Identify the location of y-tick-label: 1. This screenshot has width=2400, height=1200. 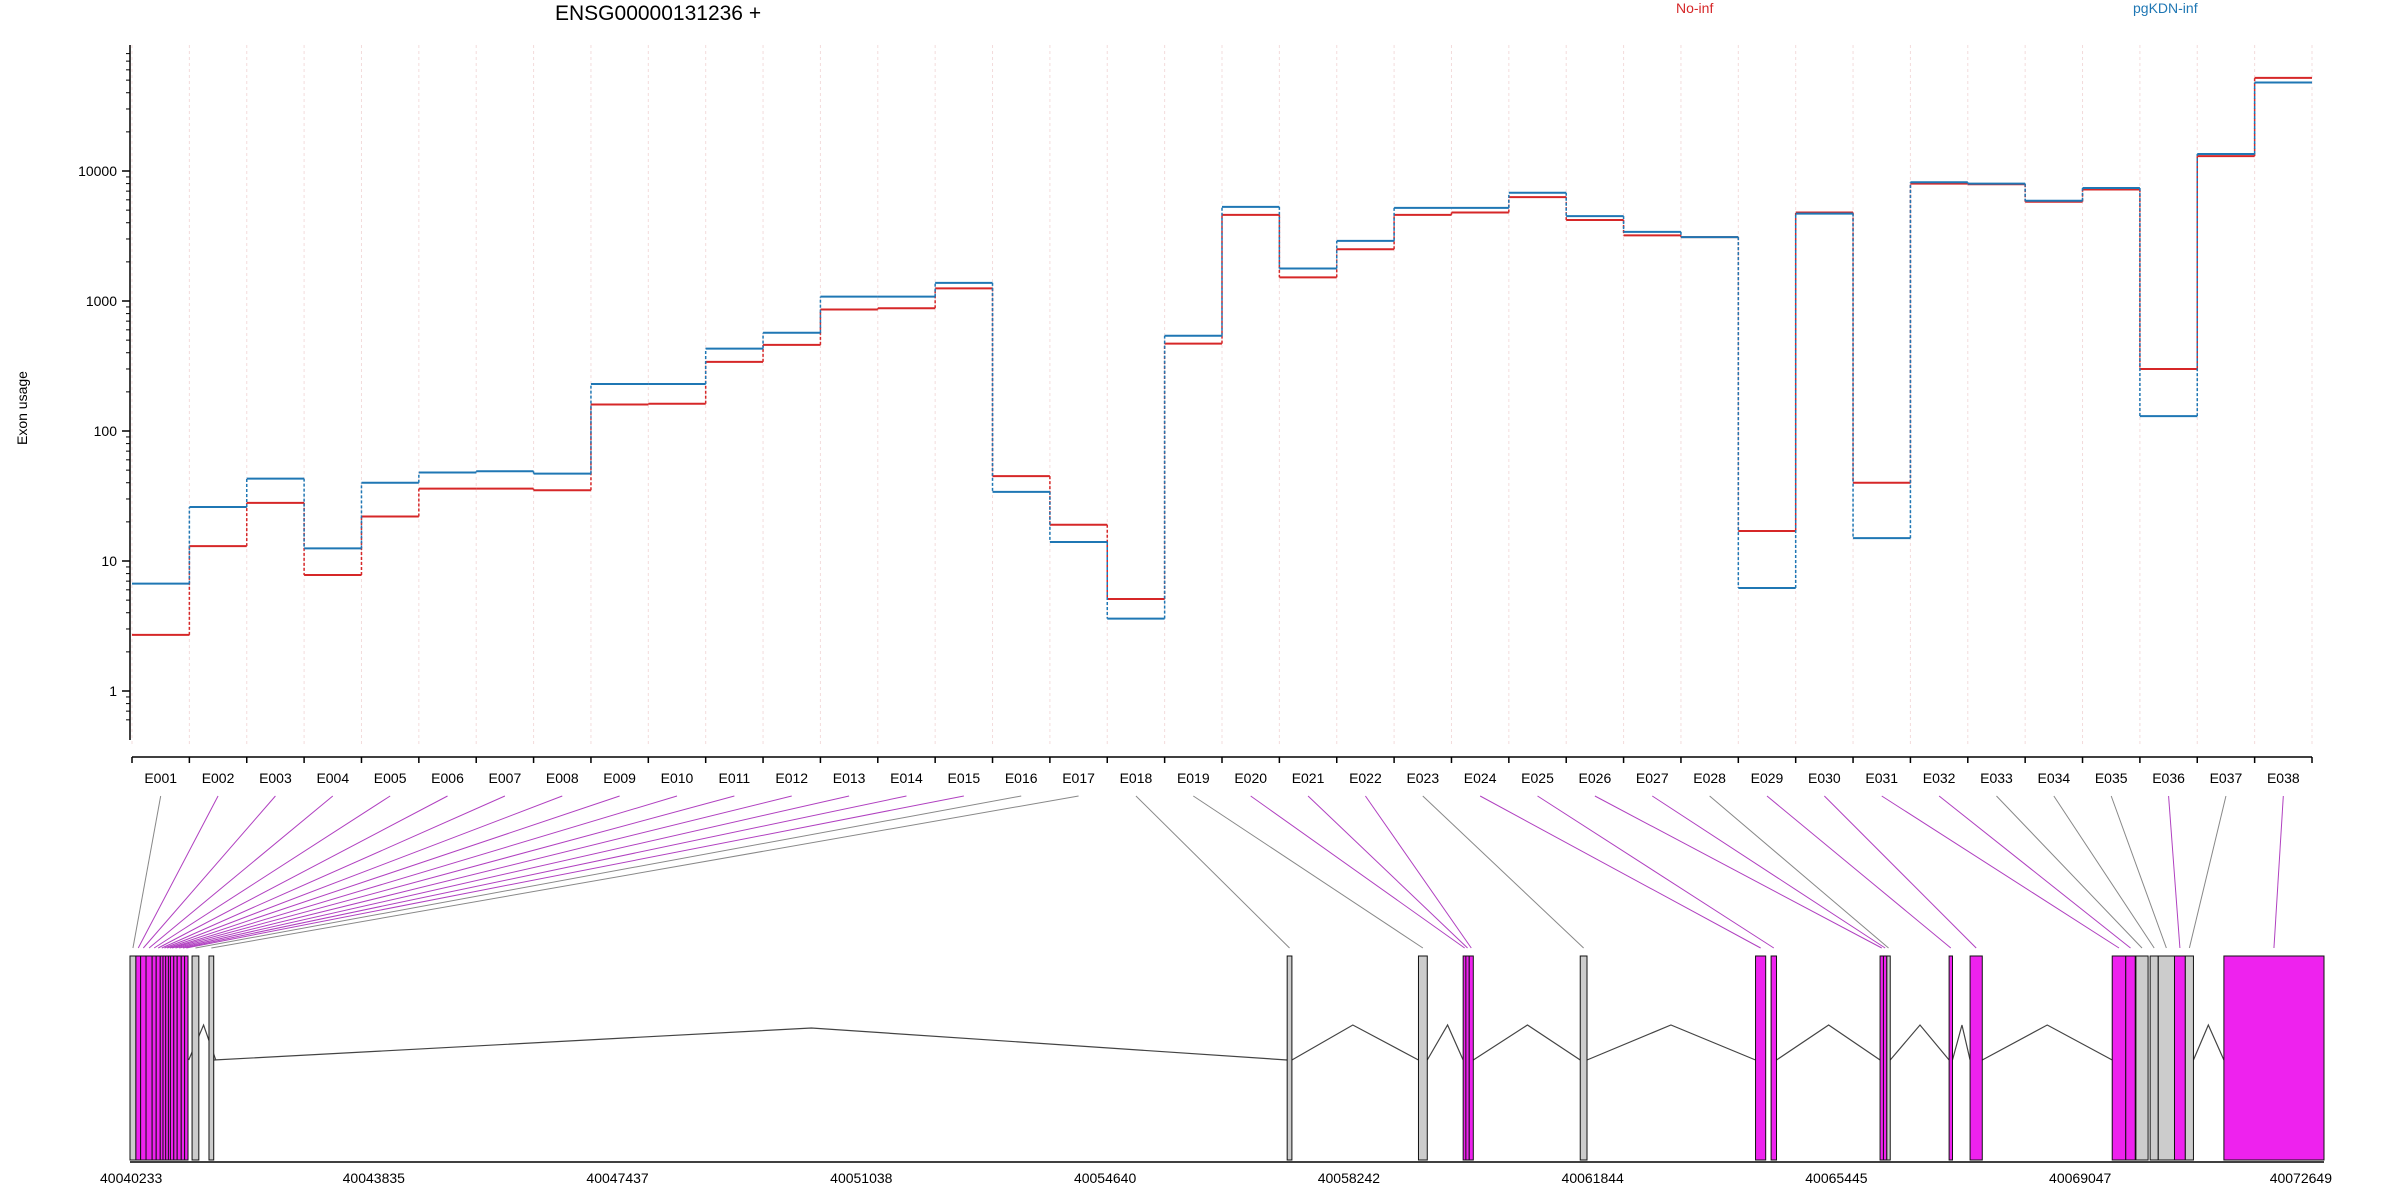
(113, 691).